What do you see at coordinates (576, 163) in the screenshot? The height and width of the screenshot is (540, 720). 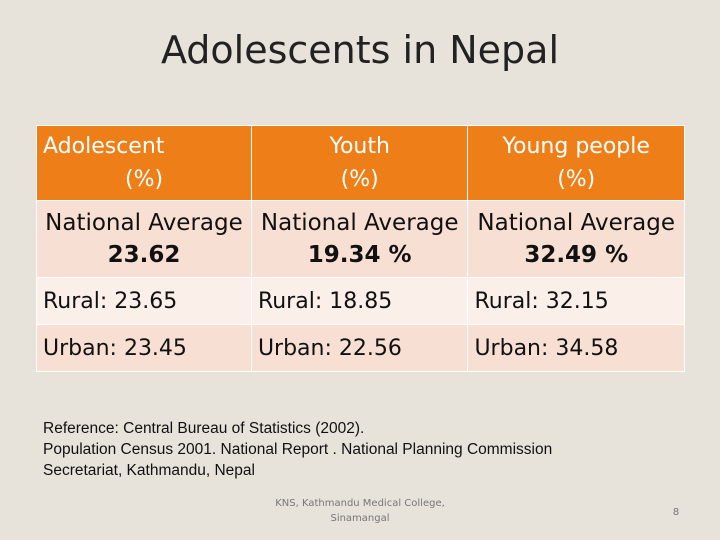 I see `header-young-people: Young people (%)` at bounding box center [576, 163].